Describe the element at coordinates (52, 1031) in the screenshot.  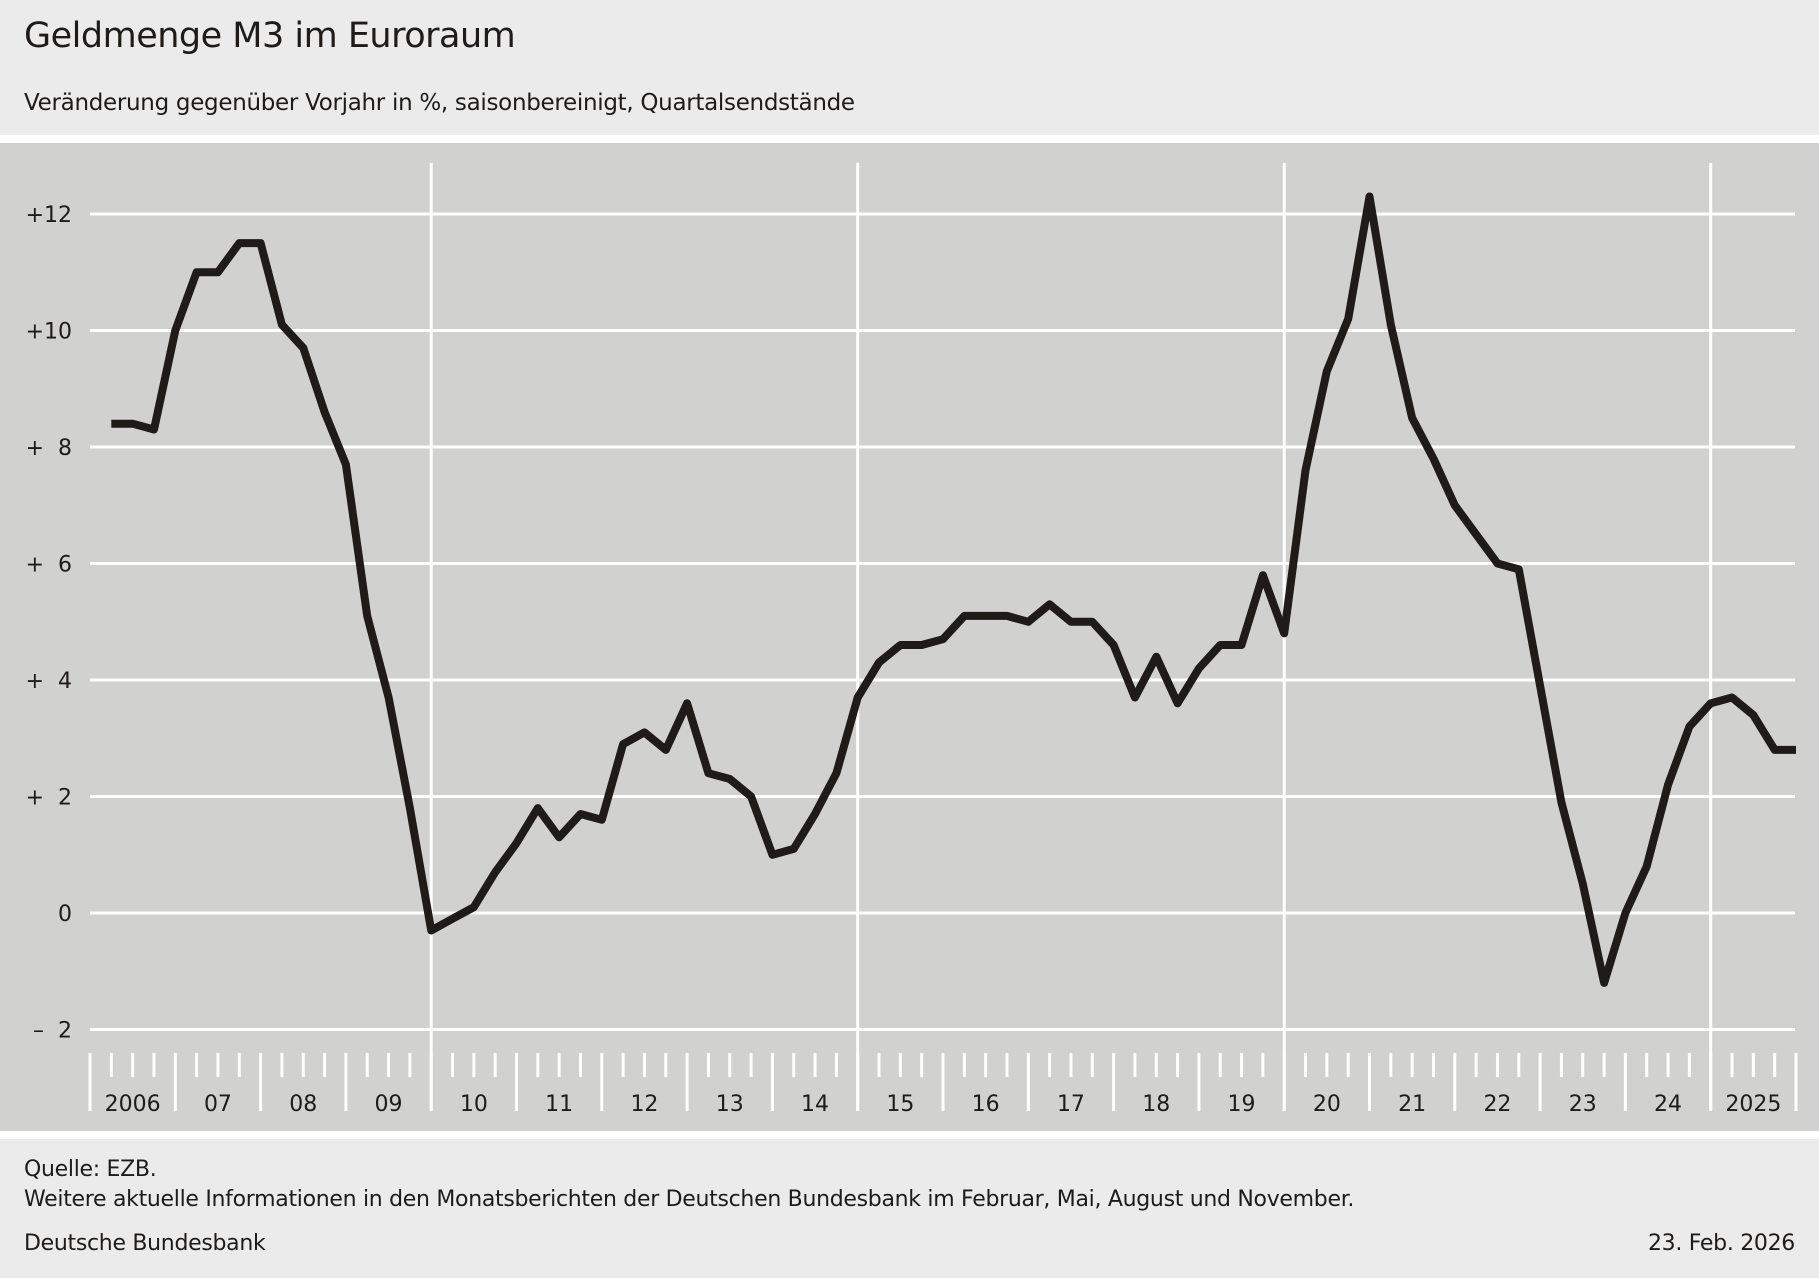
I see `y-tick-label: – 2` at that location.